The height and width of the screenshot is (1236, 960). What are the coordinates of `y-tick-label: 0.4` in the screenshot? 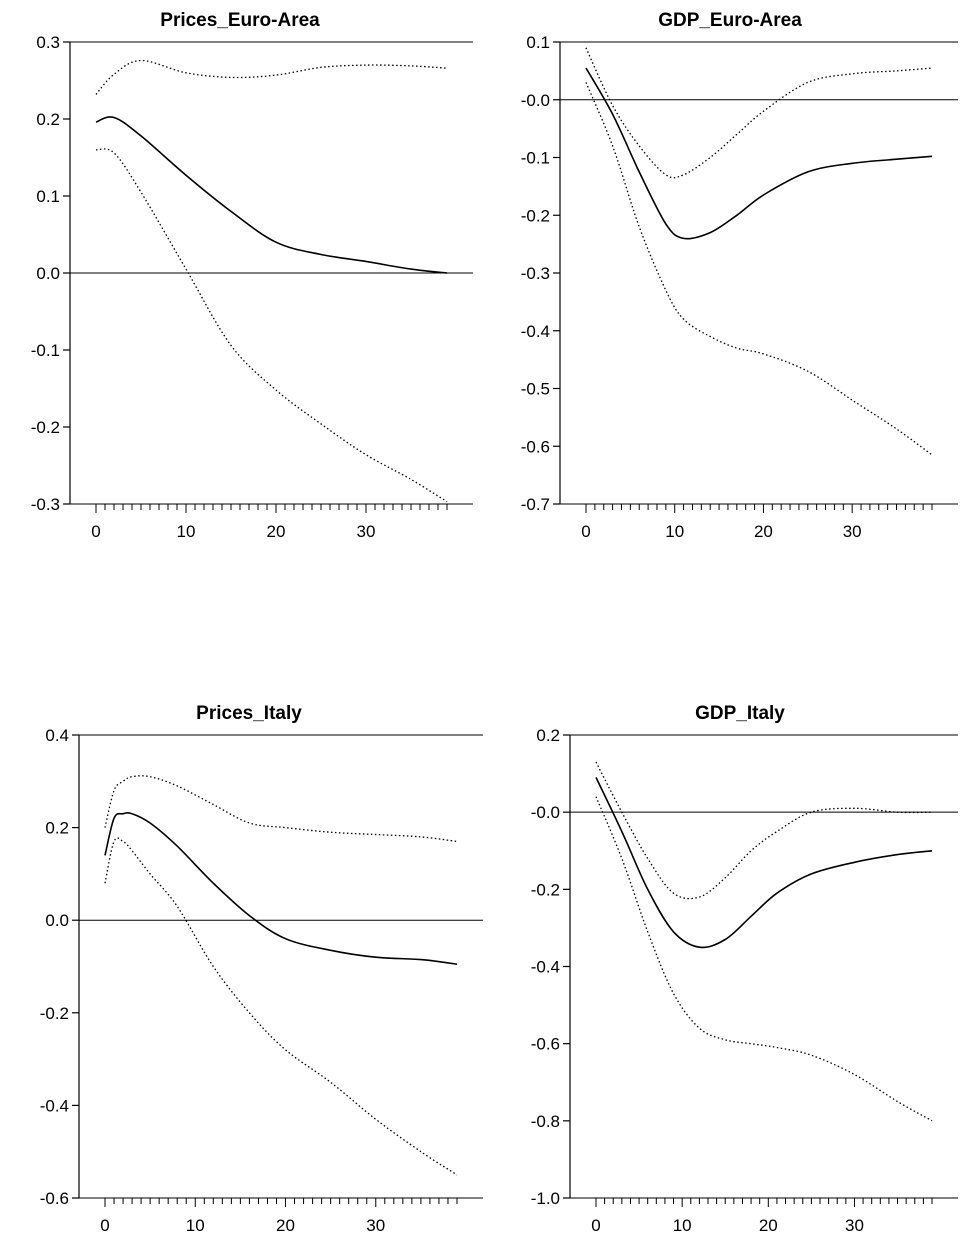 It's located at (57, 735).